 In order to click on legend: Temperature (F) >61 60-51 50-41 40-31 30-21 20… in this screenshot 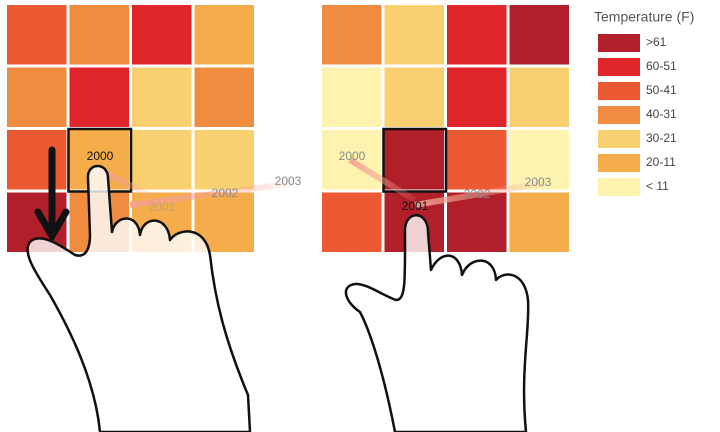, I will do `click(644, 102)`.